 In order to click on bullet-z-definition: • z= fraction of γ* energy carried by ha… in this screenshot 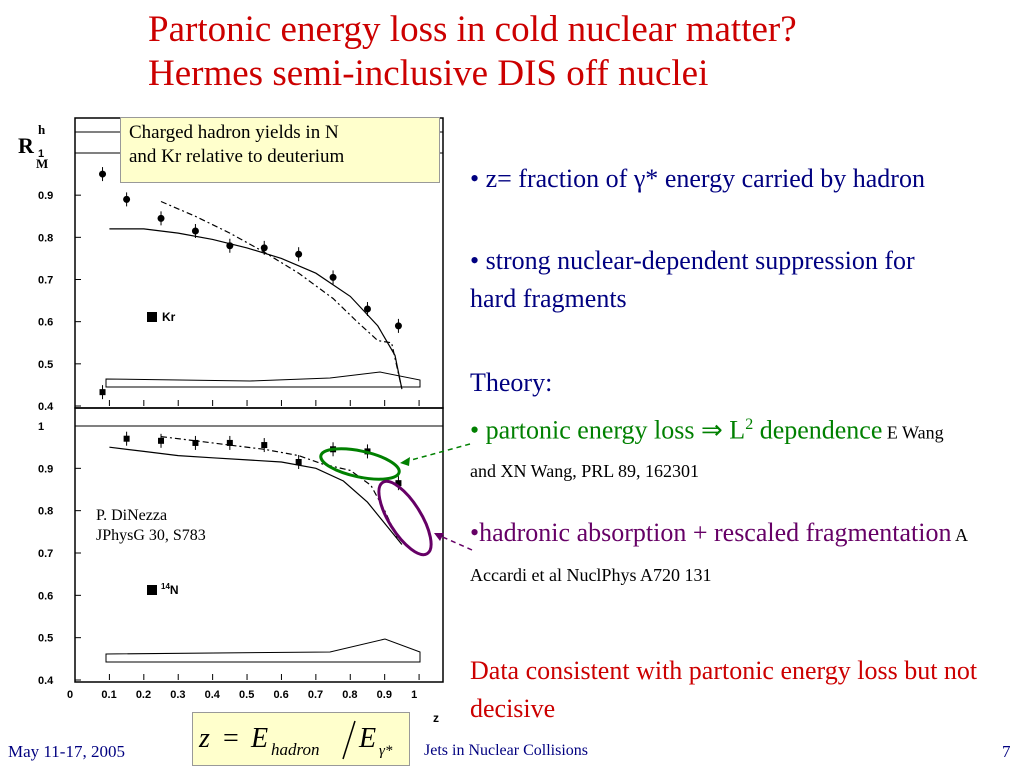, I will do `click(697, 178)`.